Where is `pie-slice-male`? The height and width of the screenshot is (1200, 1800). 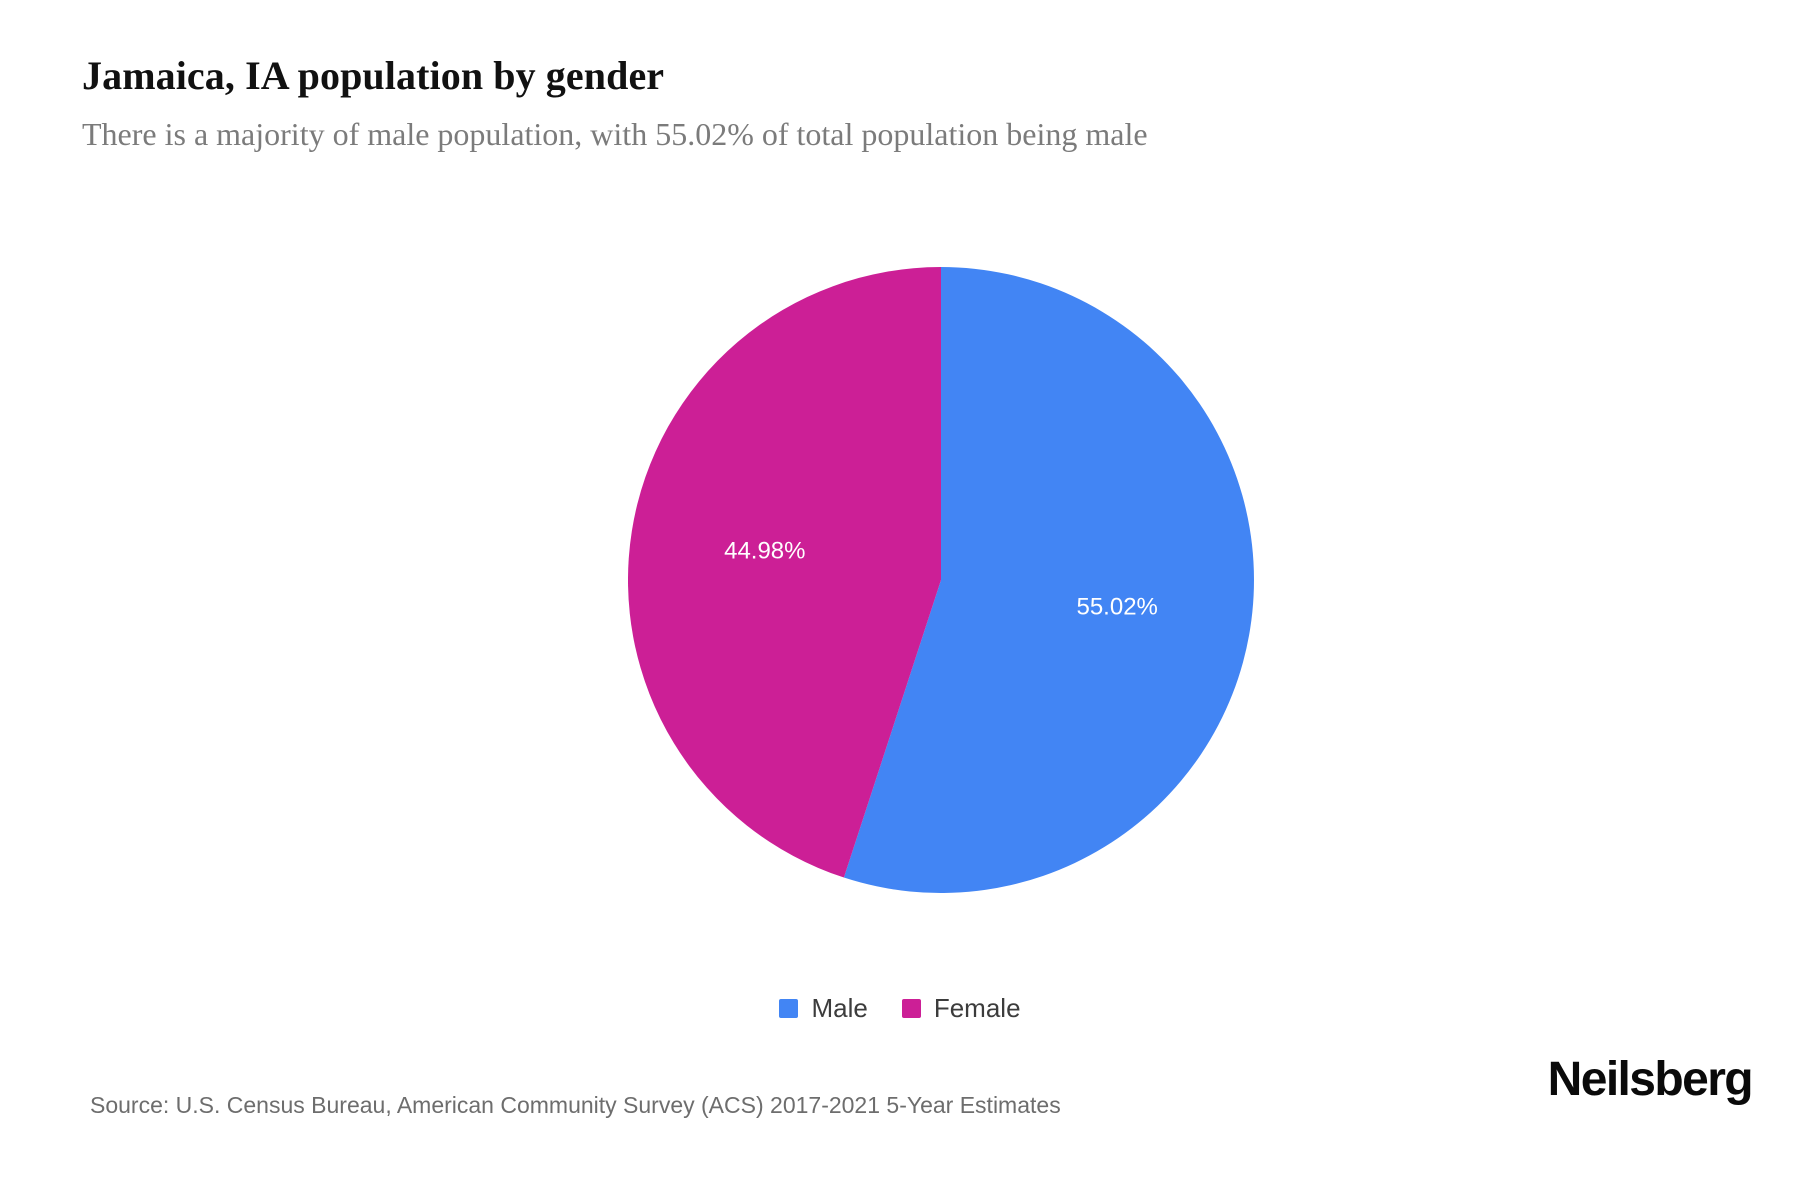
pie-slice-male is located at coordinates (1048, 580).